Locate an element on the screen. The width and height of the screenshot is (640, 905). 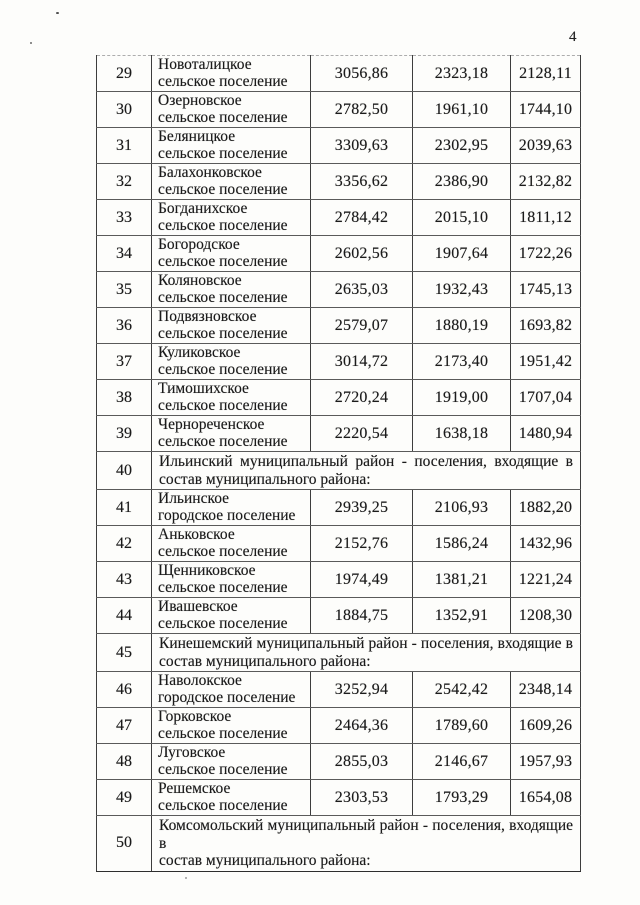
settlement-name: Беляницкое is located at coordinates (197, 136).